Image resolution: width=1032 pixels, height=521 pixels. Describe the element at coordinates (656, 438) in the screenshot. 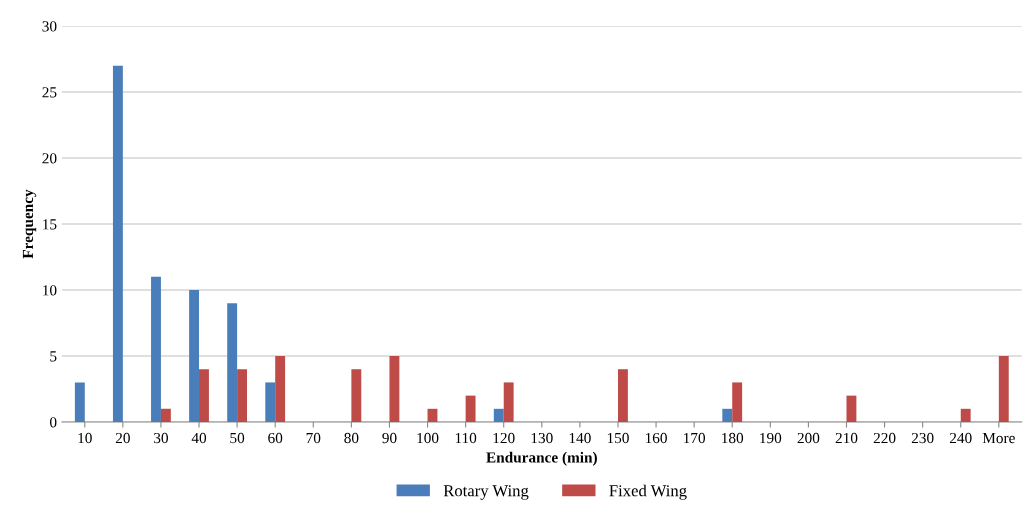

I see `x-tick-label: 160` at that location.